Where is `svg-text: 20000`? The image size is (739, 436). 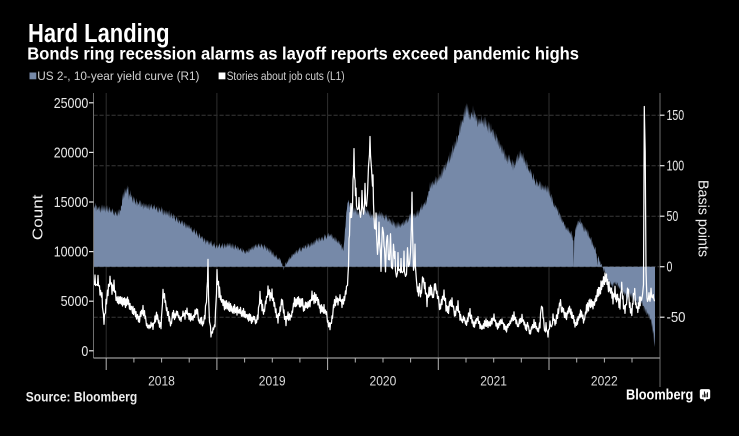 svg-text: 20000 is located at coordinates (71, 152).